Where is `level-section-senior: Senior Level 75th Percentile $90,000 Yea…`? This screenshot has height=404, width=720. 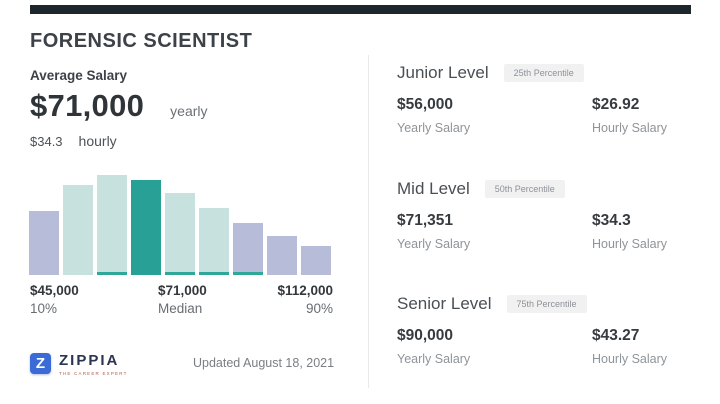 level-section-senior: Senior Level 75th Percentile $90,000 Yea… is located at coordinates (547, 330).